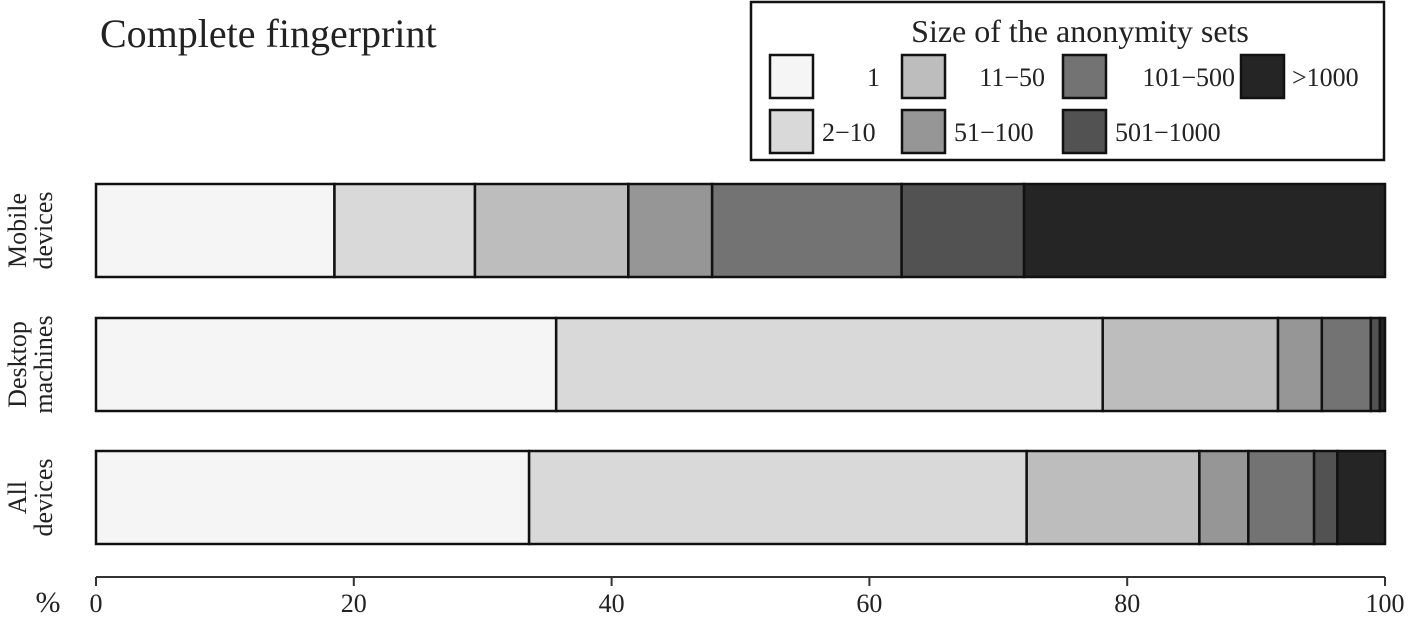 The height and width of the screenshot is (621, 1408). Describe the element at coordinates (48, 601) in the screenshot. I see `x-axis-label: %` at that location.